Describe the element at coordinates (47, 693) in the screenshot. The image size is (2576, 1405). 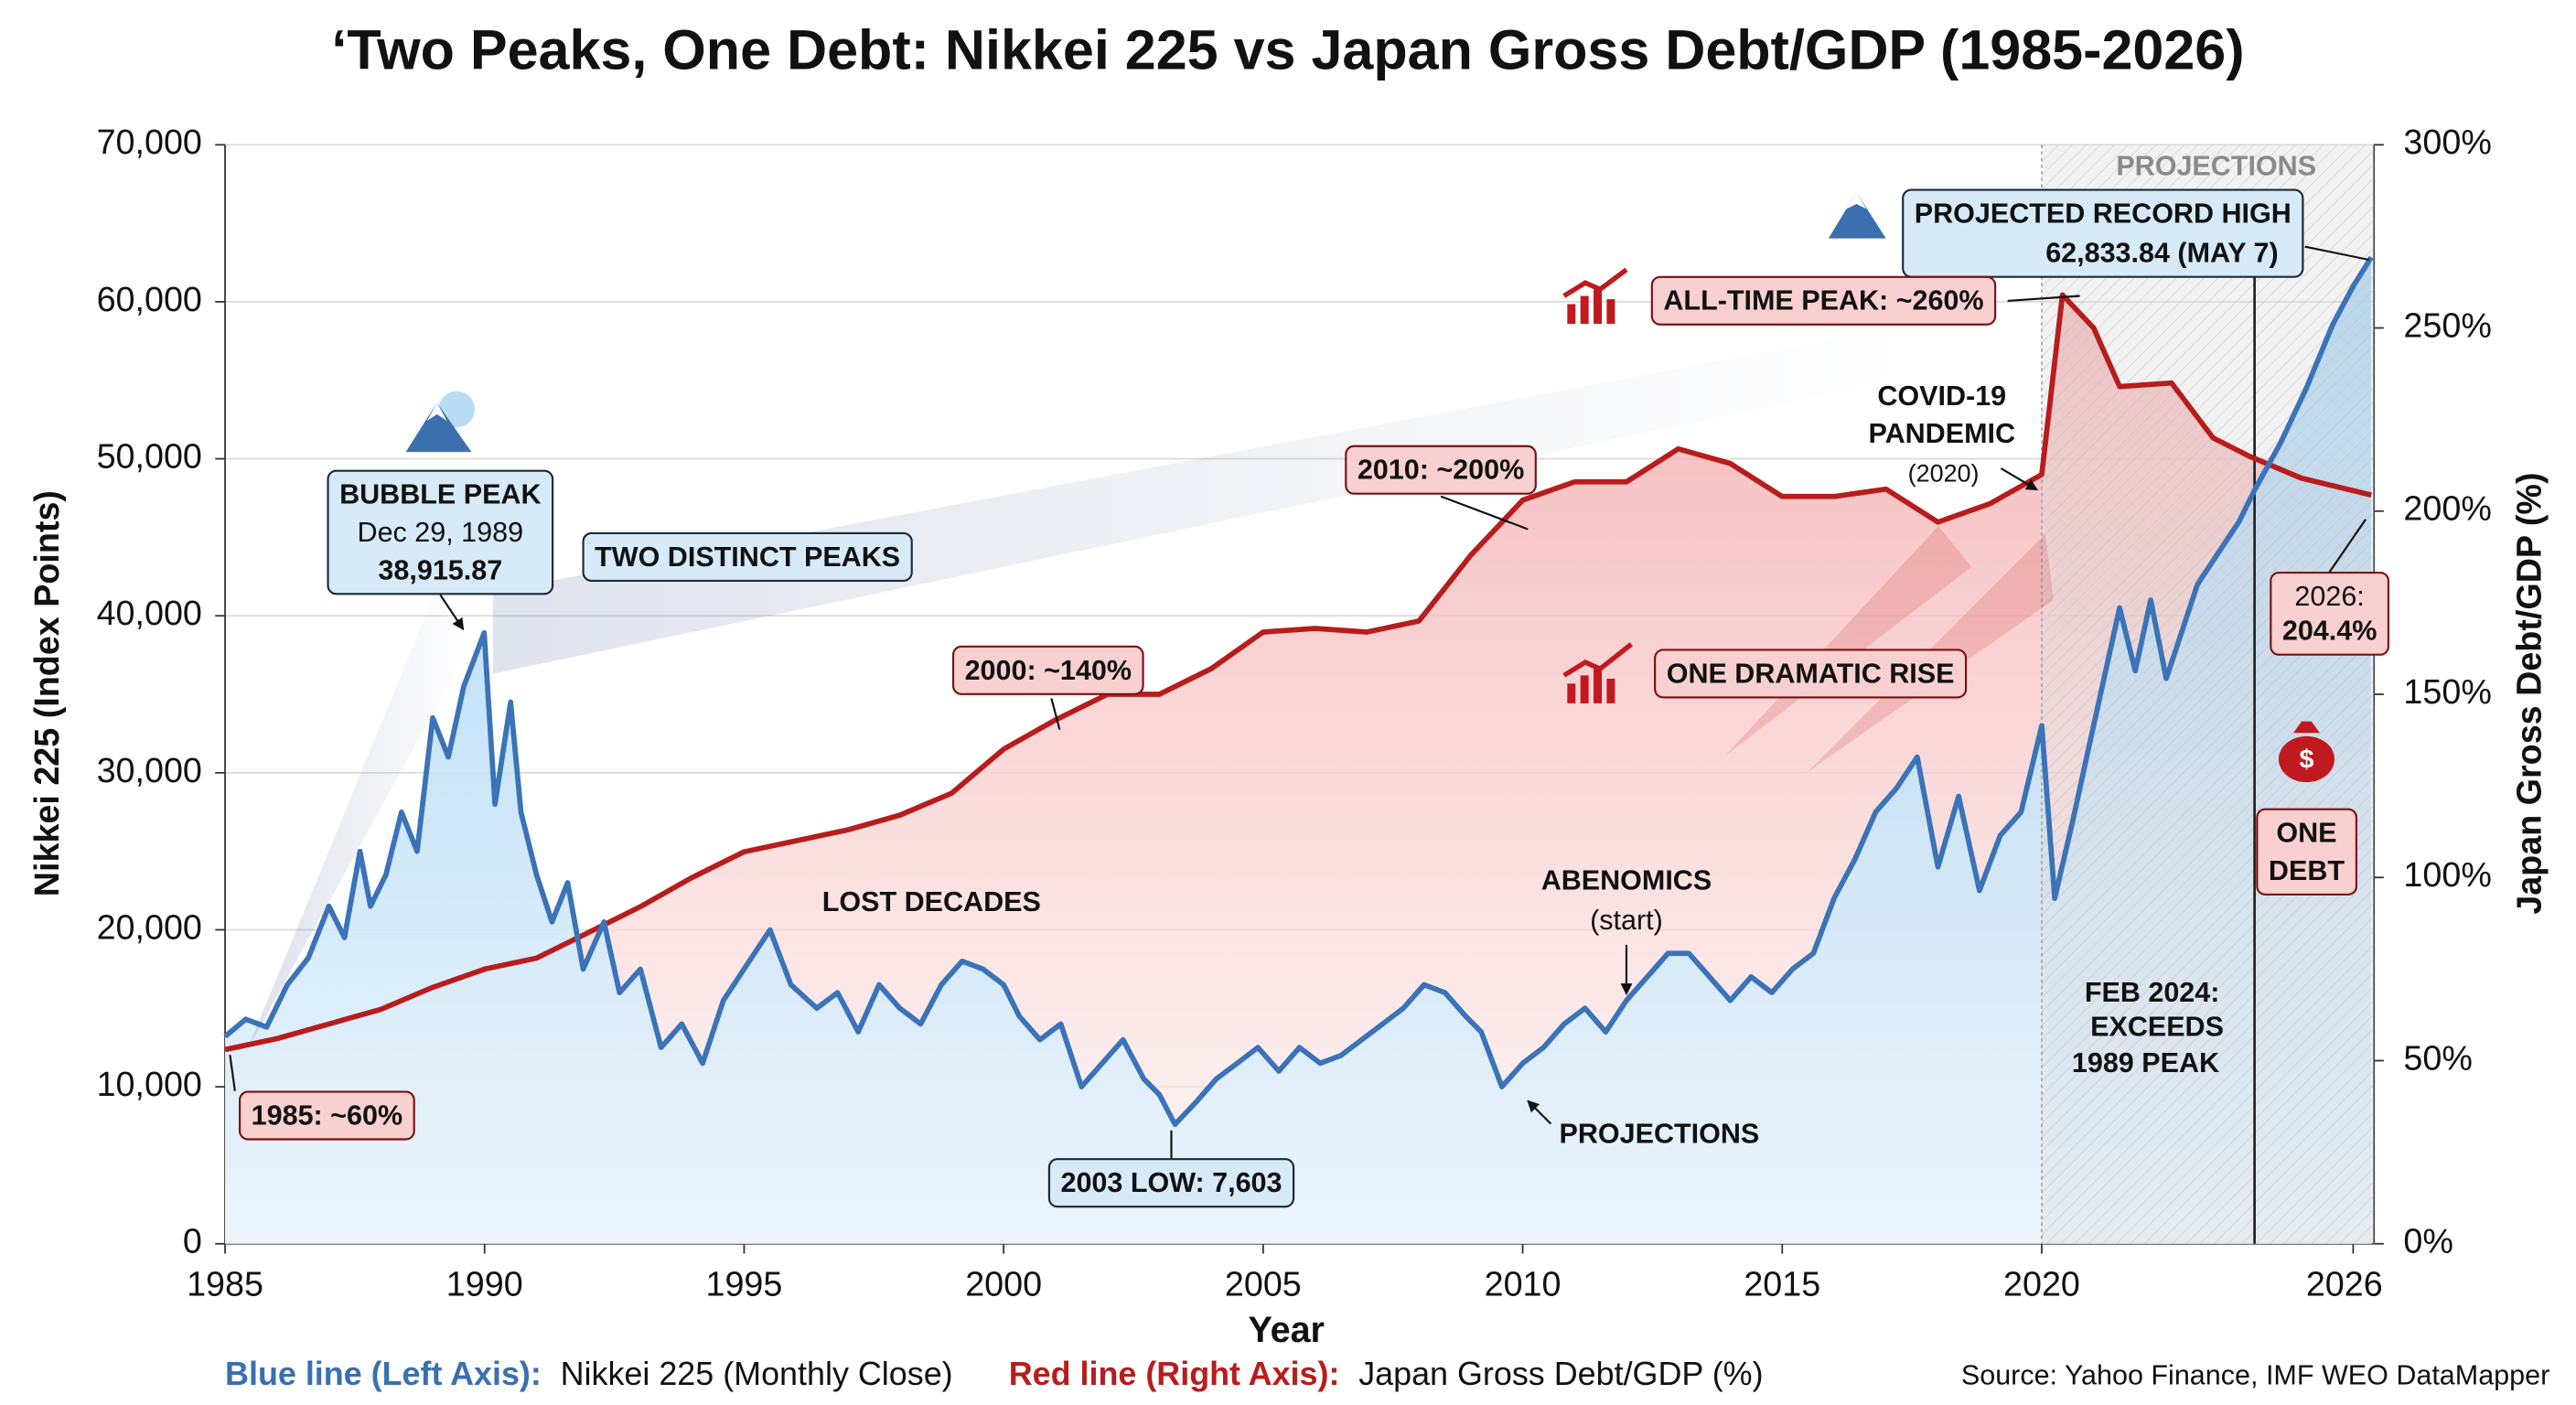
I see `y-axis-title: Nikkei 225 (Index Points)` at that location.